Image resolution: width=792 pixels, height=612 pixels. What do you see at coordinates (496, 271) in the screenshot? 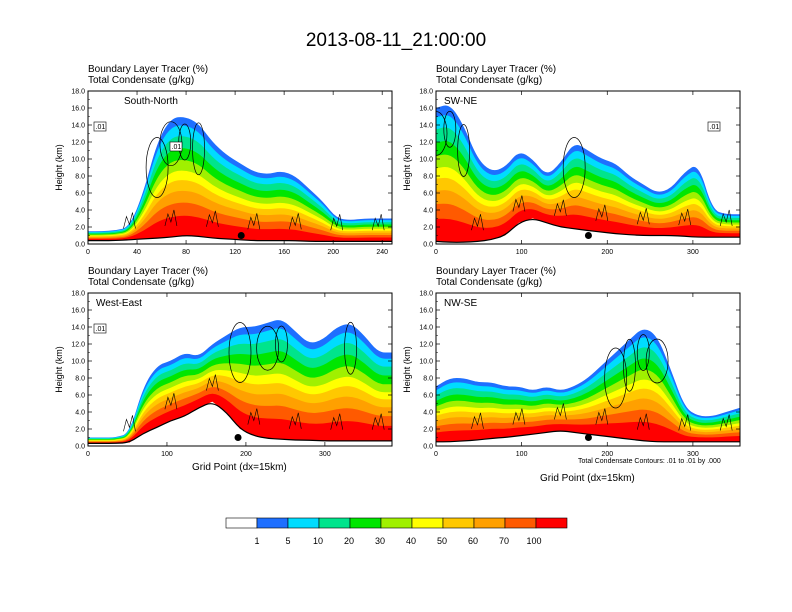
I see `field-title-nwse: Boundary Layer Tracer (%)` at bounding box center [496, 271].